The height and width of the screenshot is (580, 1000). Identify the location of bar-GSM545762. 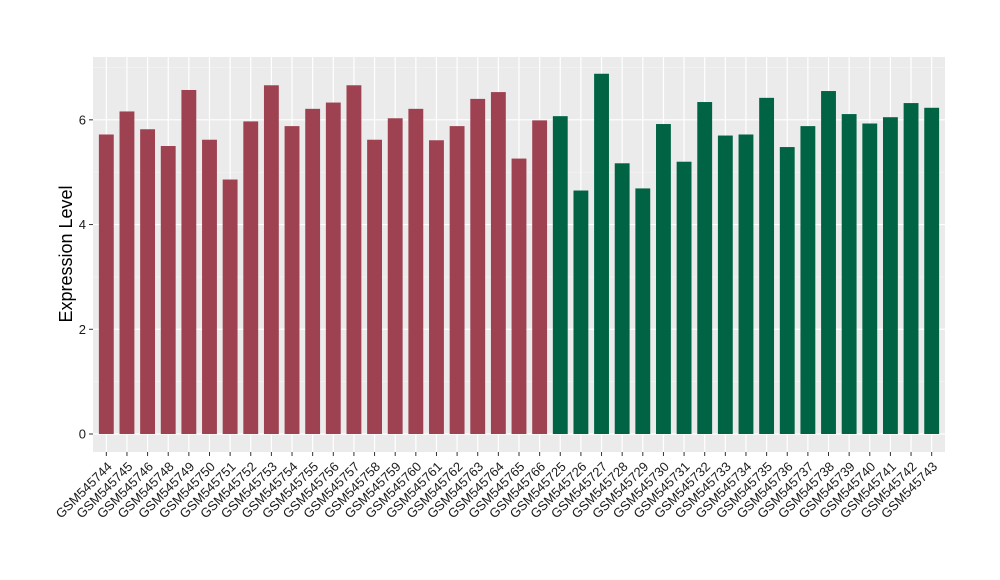
(457, 280).